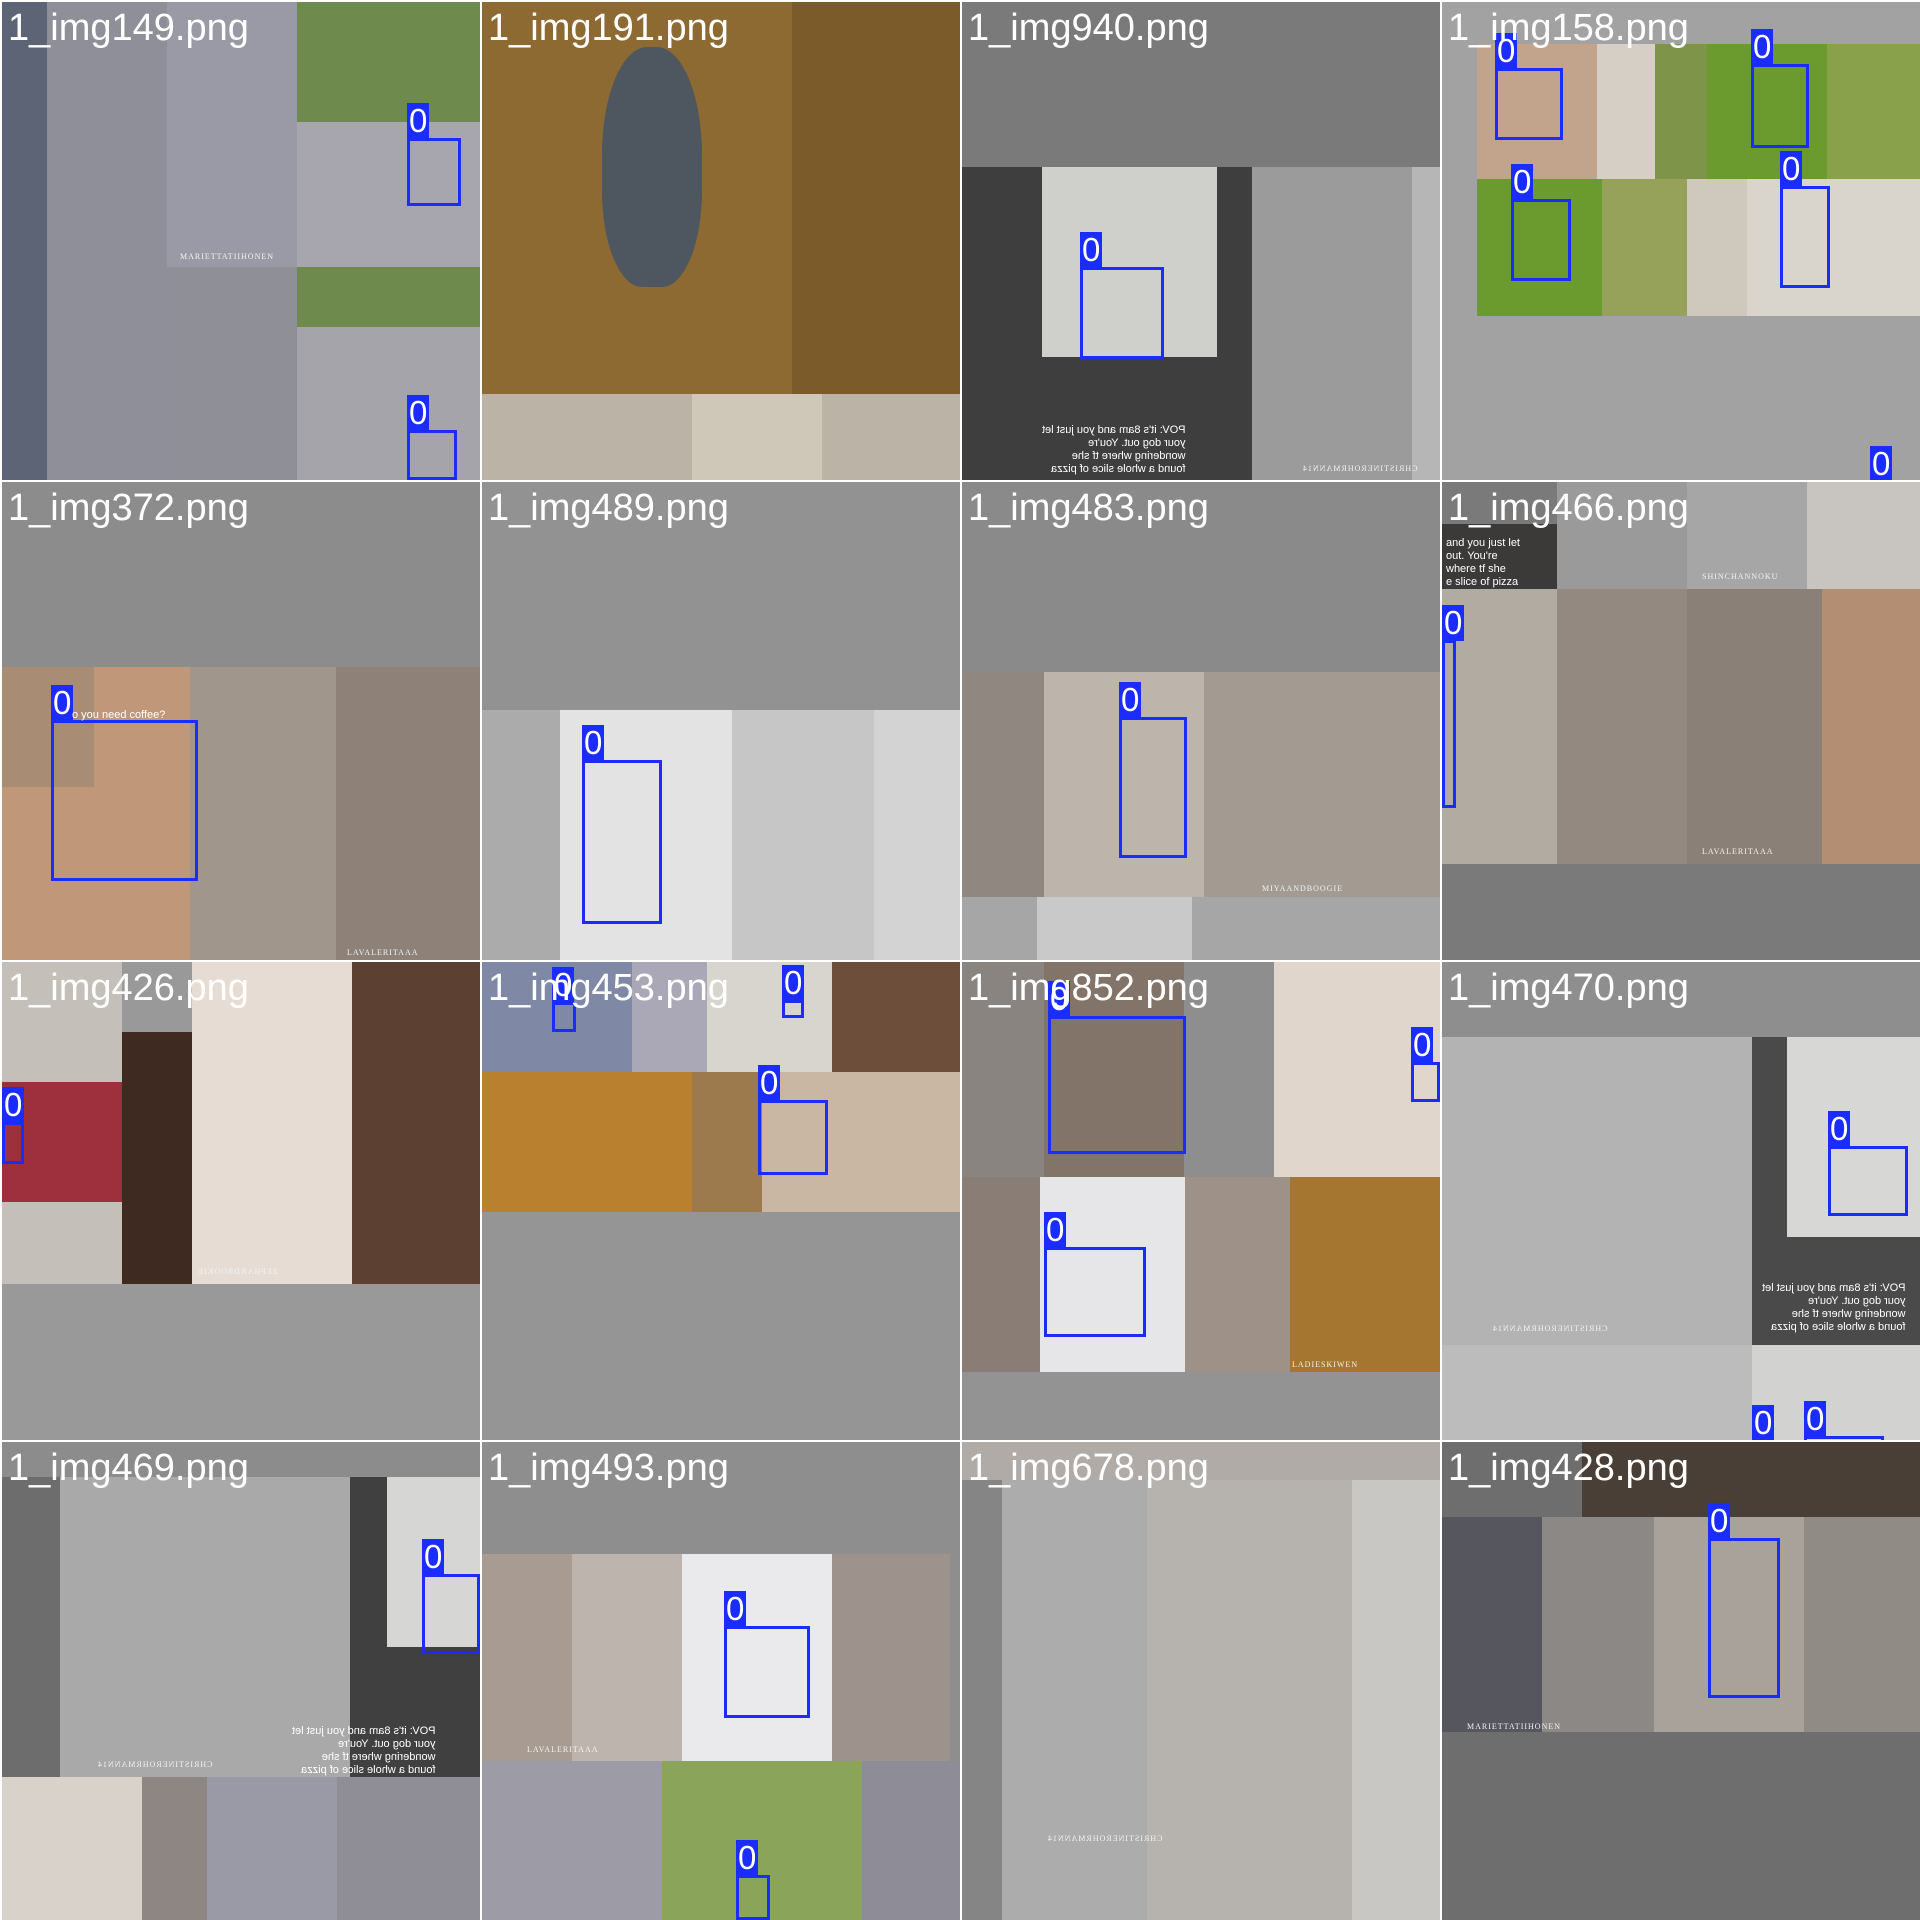  I want to click on tile-1-img191: 1_img191.png, so click(721, 241).